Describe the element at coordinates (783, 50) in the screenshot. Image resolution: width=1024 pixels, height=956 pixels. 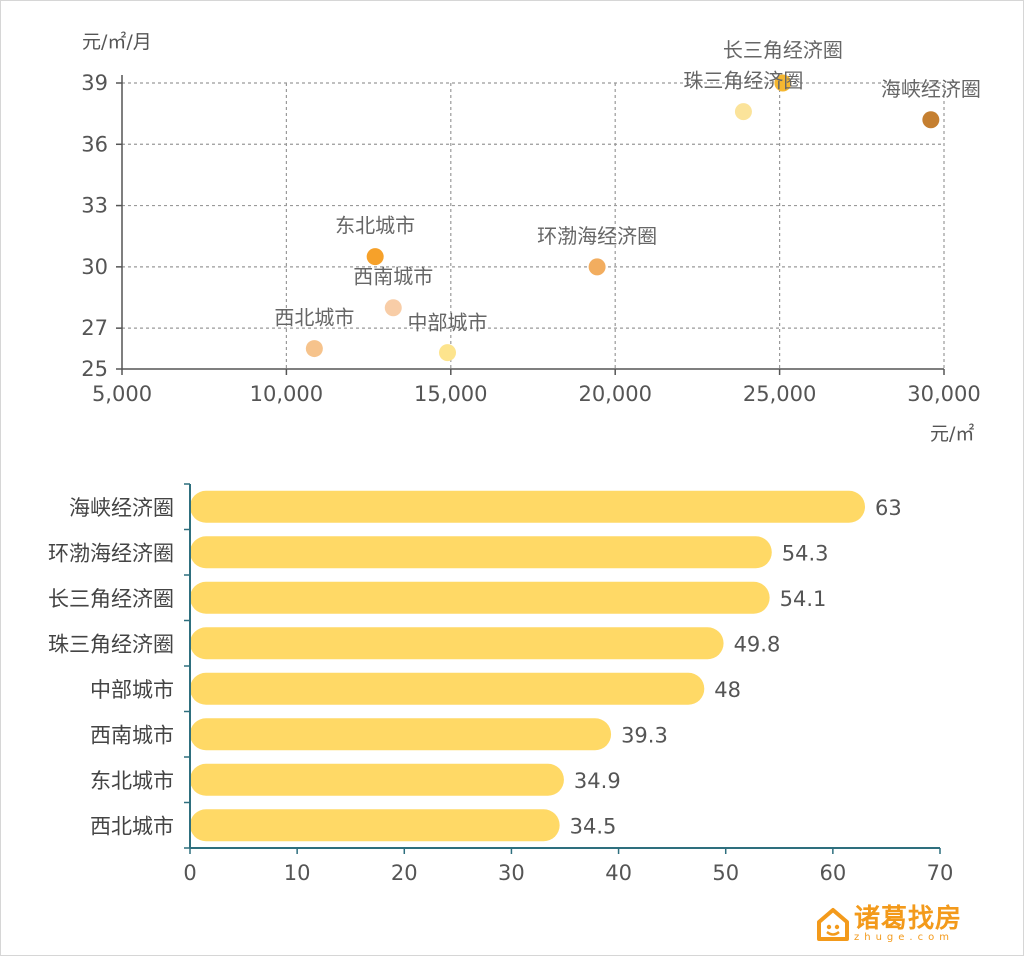
I see `scatter-point-label: 长三角经济圈` at that location.